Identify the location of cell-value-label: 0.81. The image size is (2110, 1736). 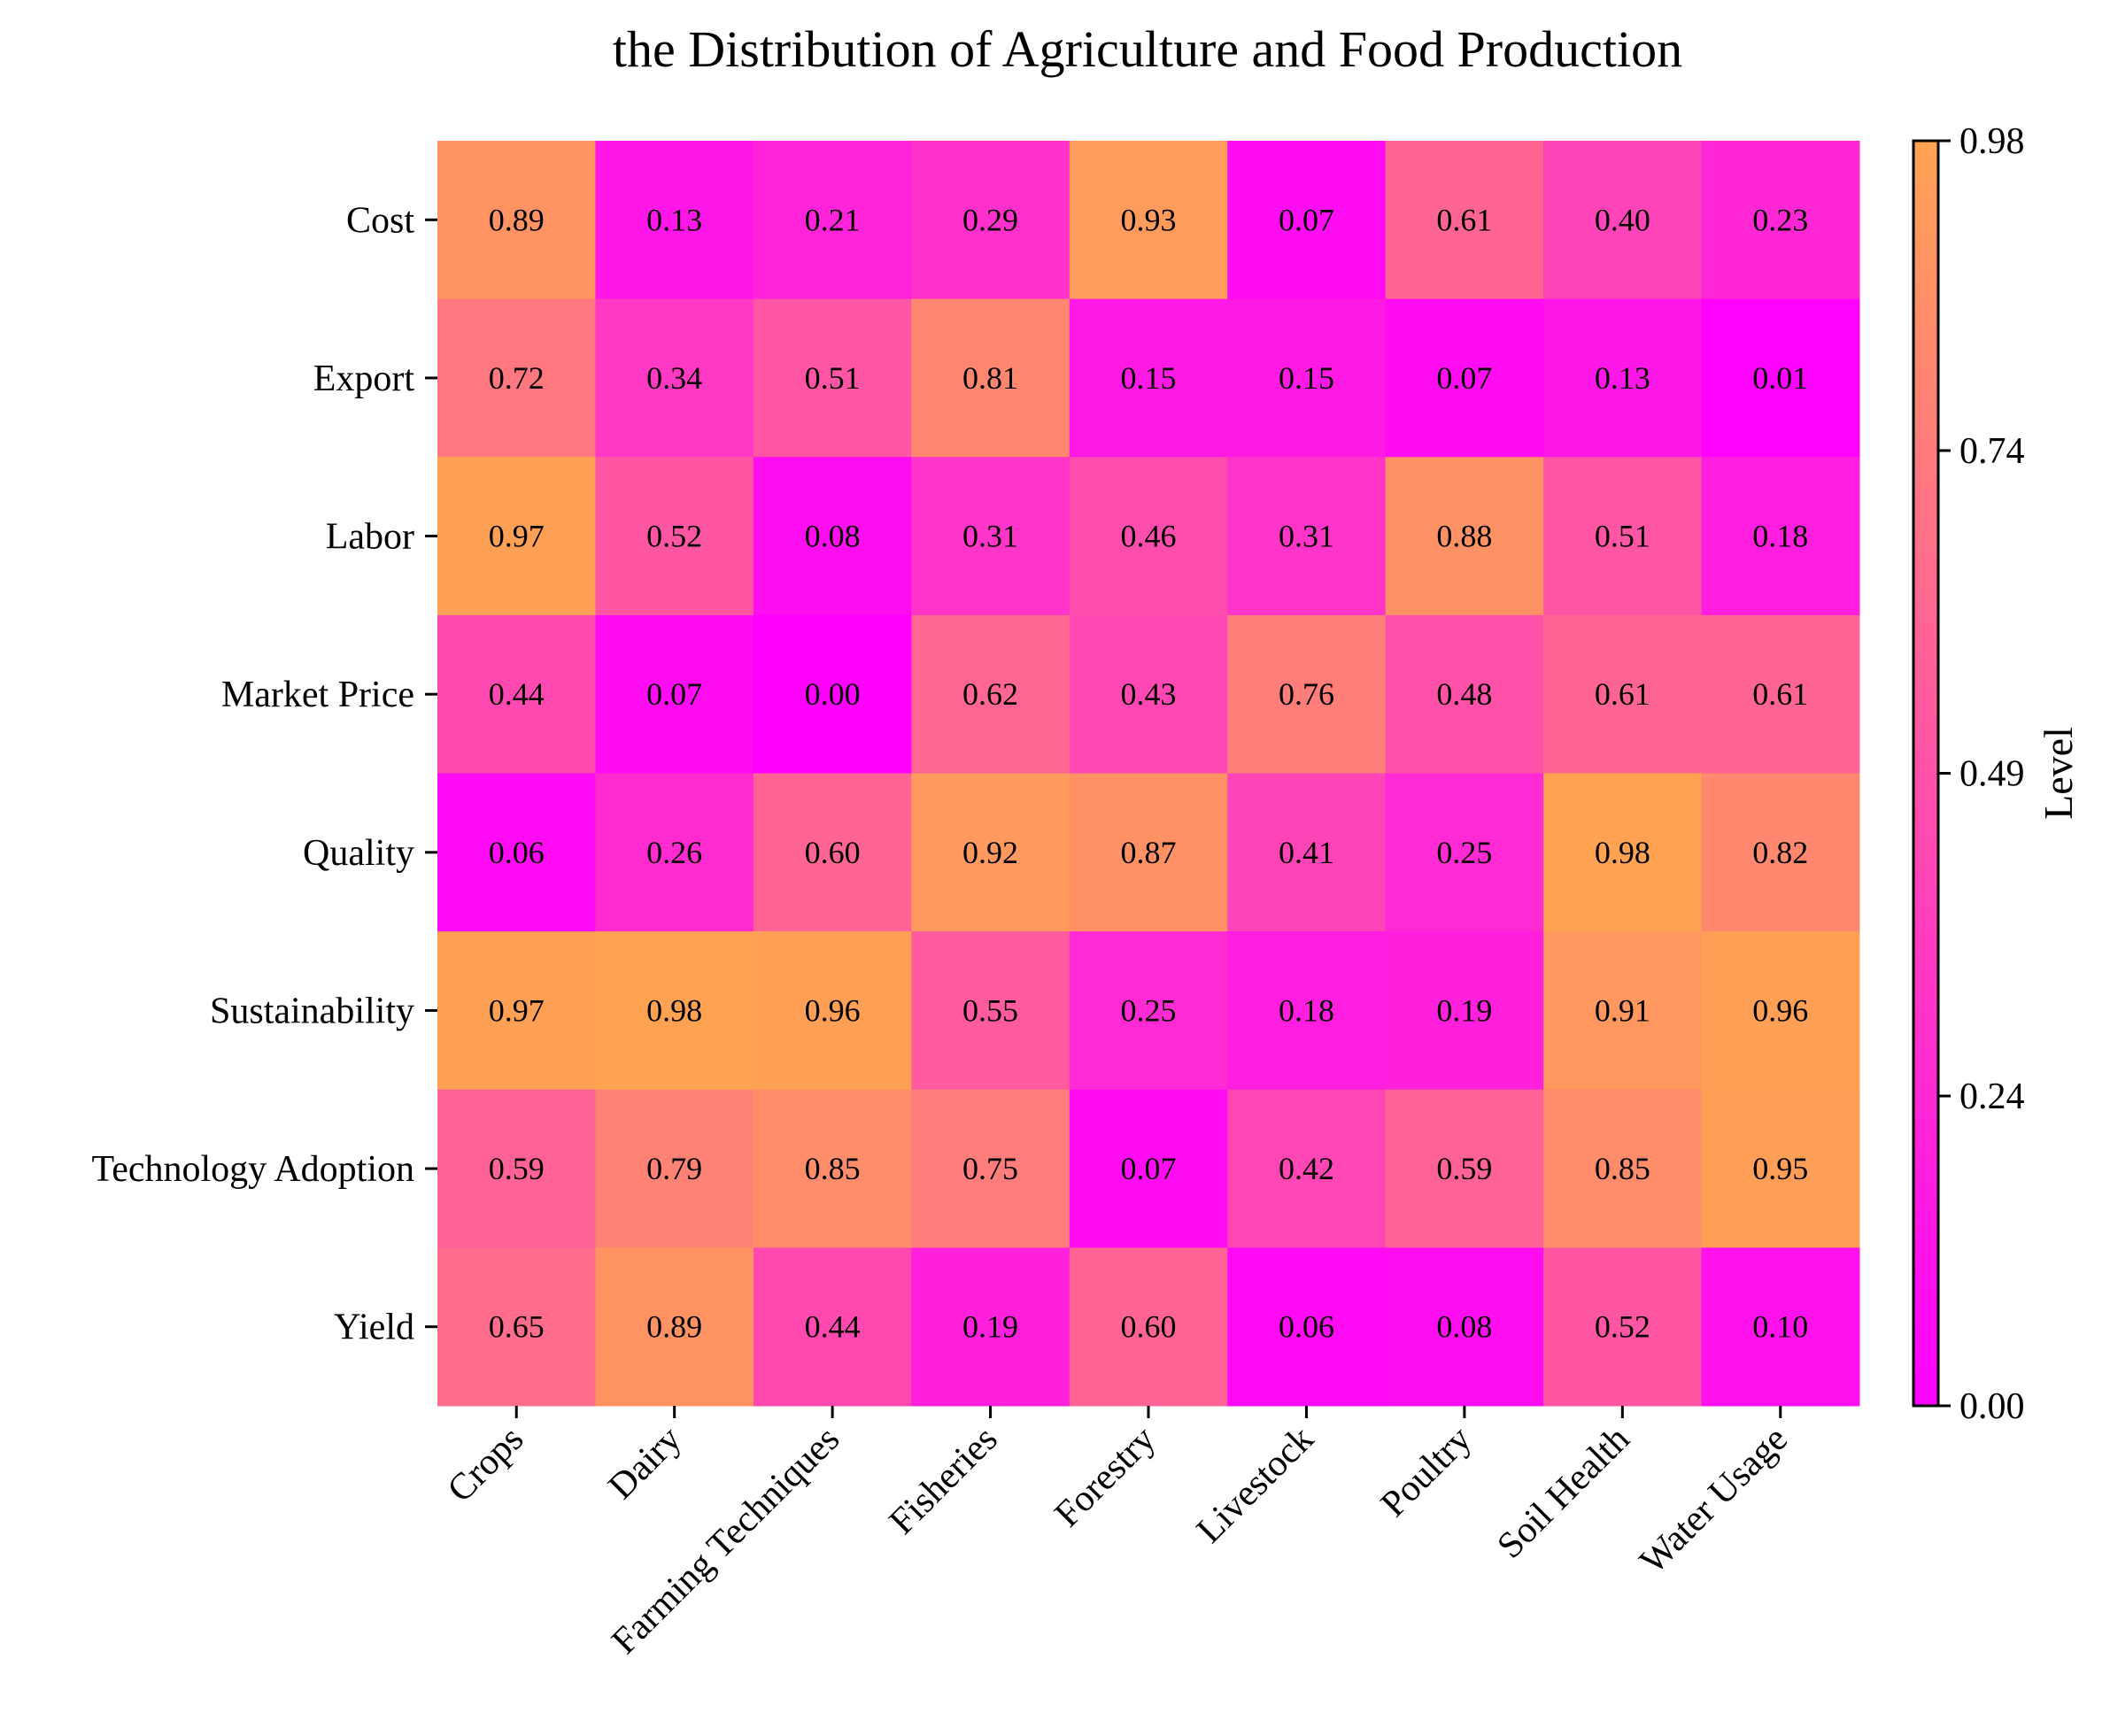
(990, 378).